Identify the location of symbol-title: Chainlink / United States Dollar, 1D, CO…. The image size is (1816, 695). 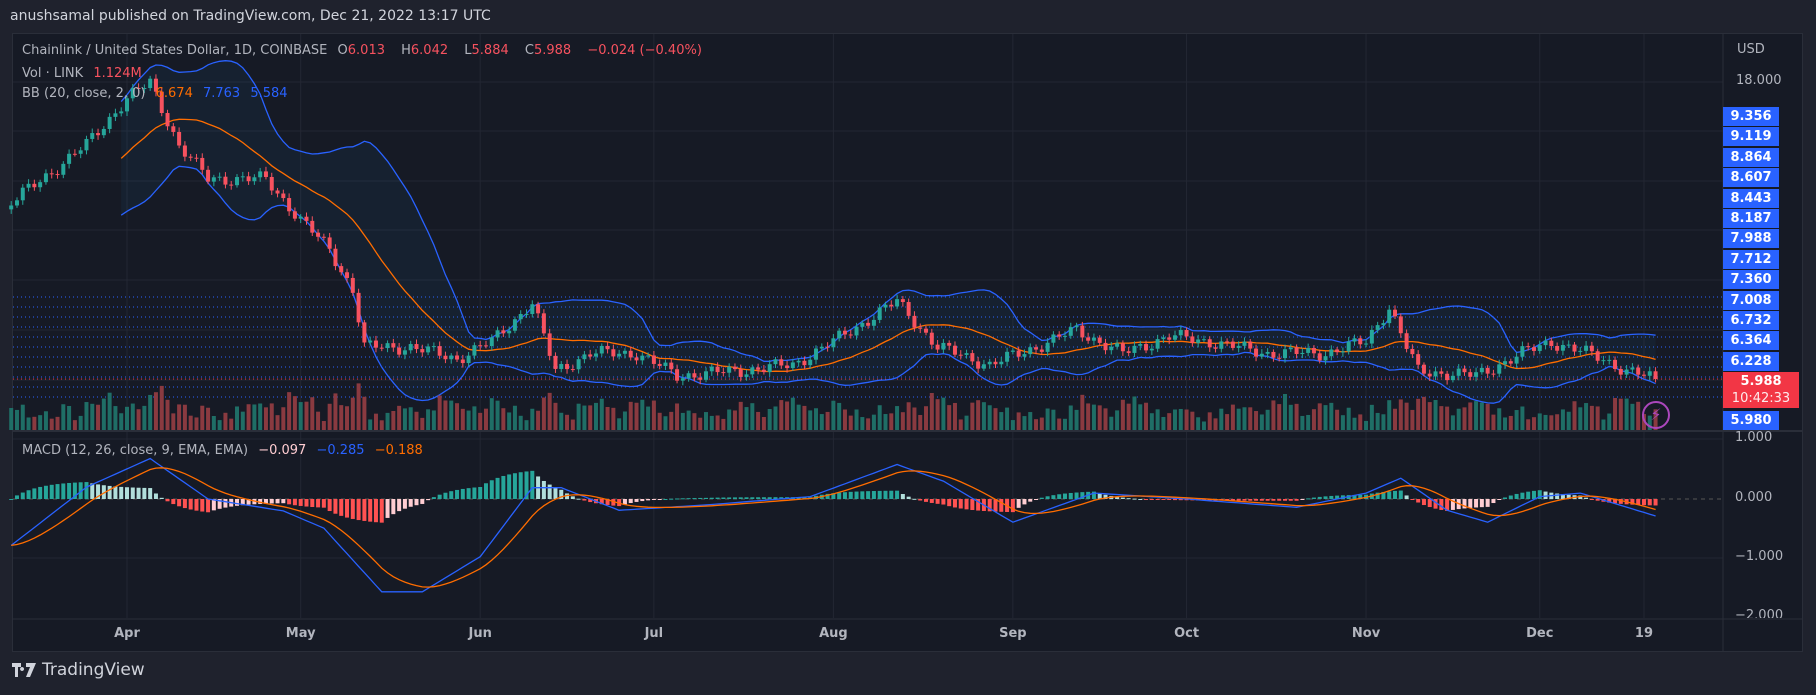
(175, 50).